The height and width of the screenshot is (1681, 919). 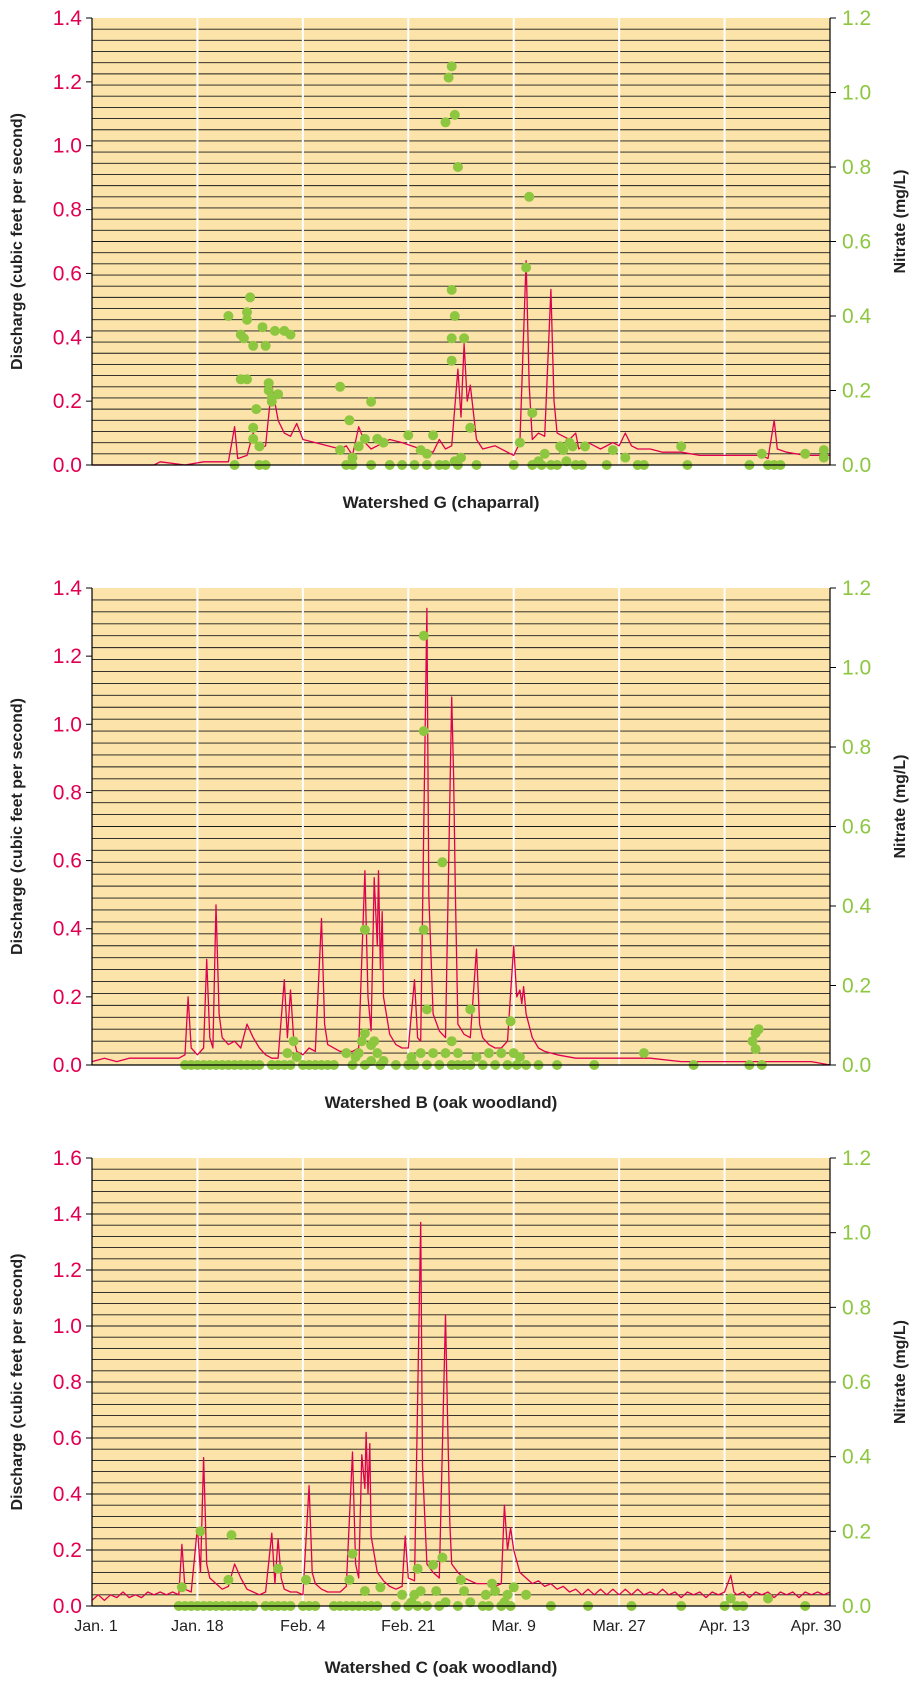 I want to click on left-tick-label: 1.2, so click(x=67, y=82).